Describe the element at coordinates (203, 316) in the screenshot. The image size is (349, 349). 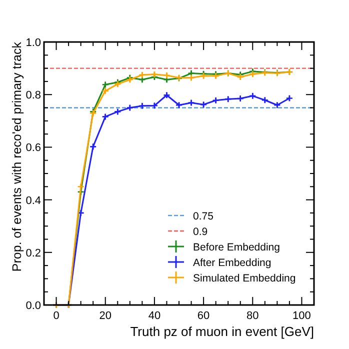
I see `x-tick-label: 60` at that location.